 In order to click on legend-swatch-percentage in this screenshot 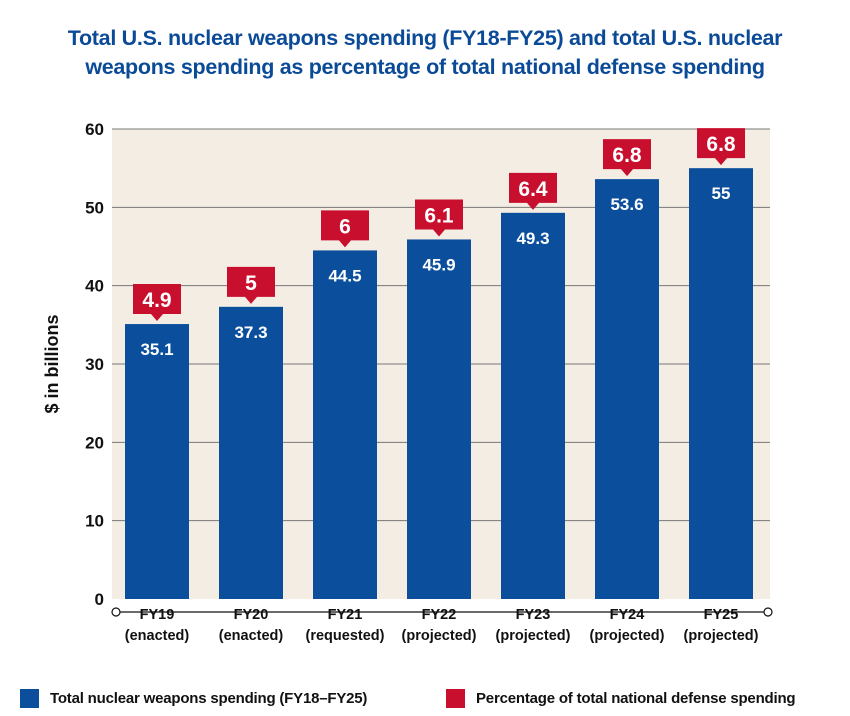, I will do `click(455, 698)`.